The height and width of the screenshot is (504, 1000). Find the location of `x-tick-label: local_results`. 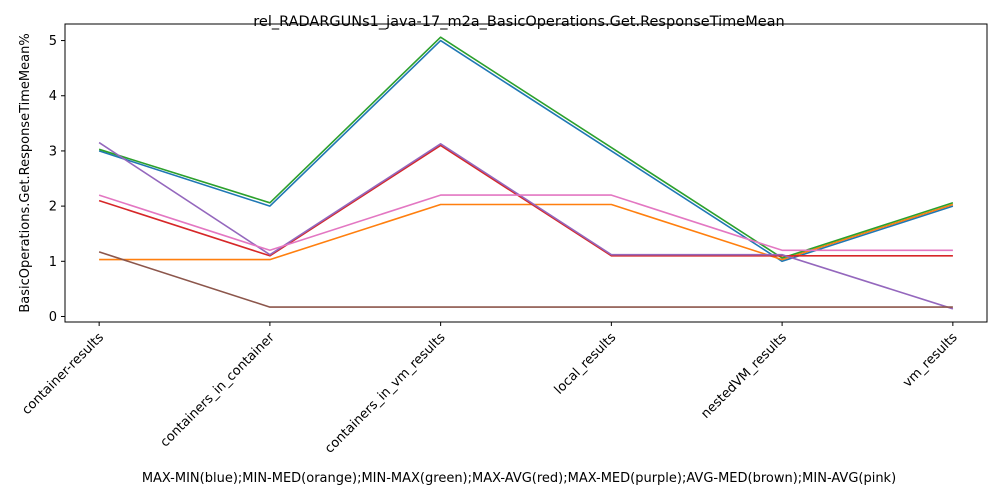

x-tick-label: local_results is located at coordinates (586, 364).